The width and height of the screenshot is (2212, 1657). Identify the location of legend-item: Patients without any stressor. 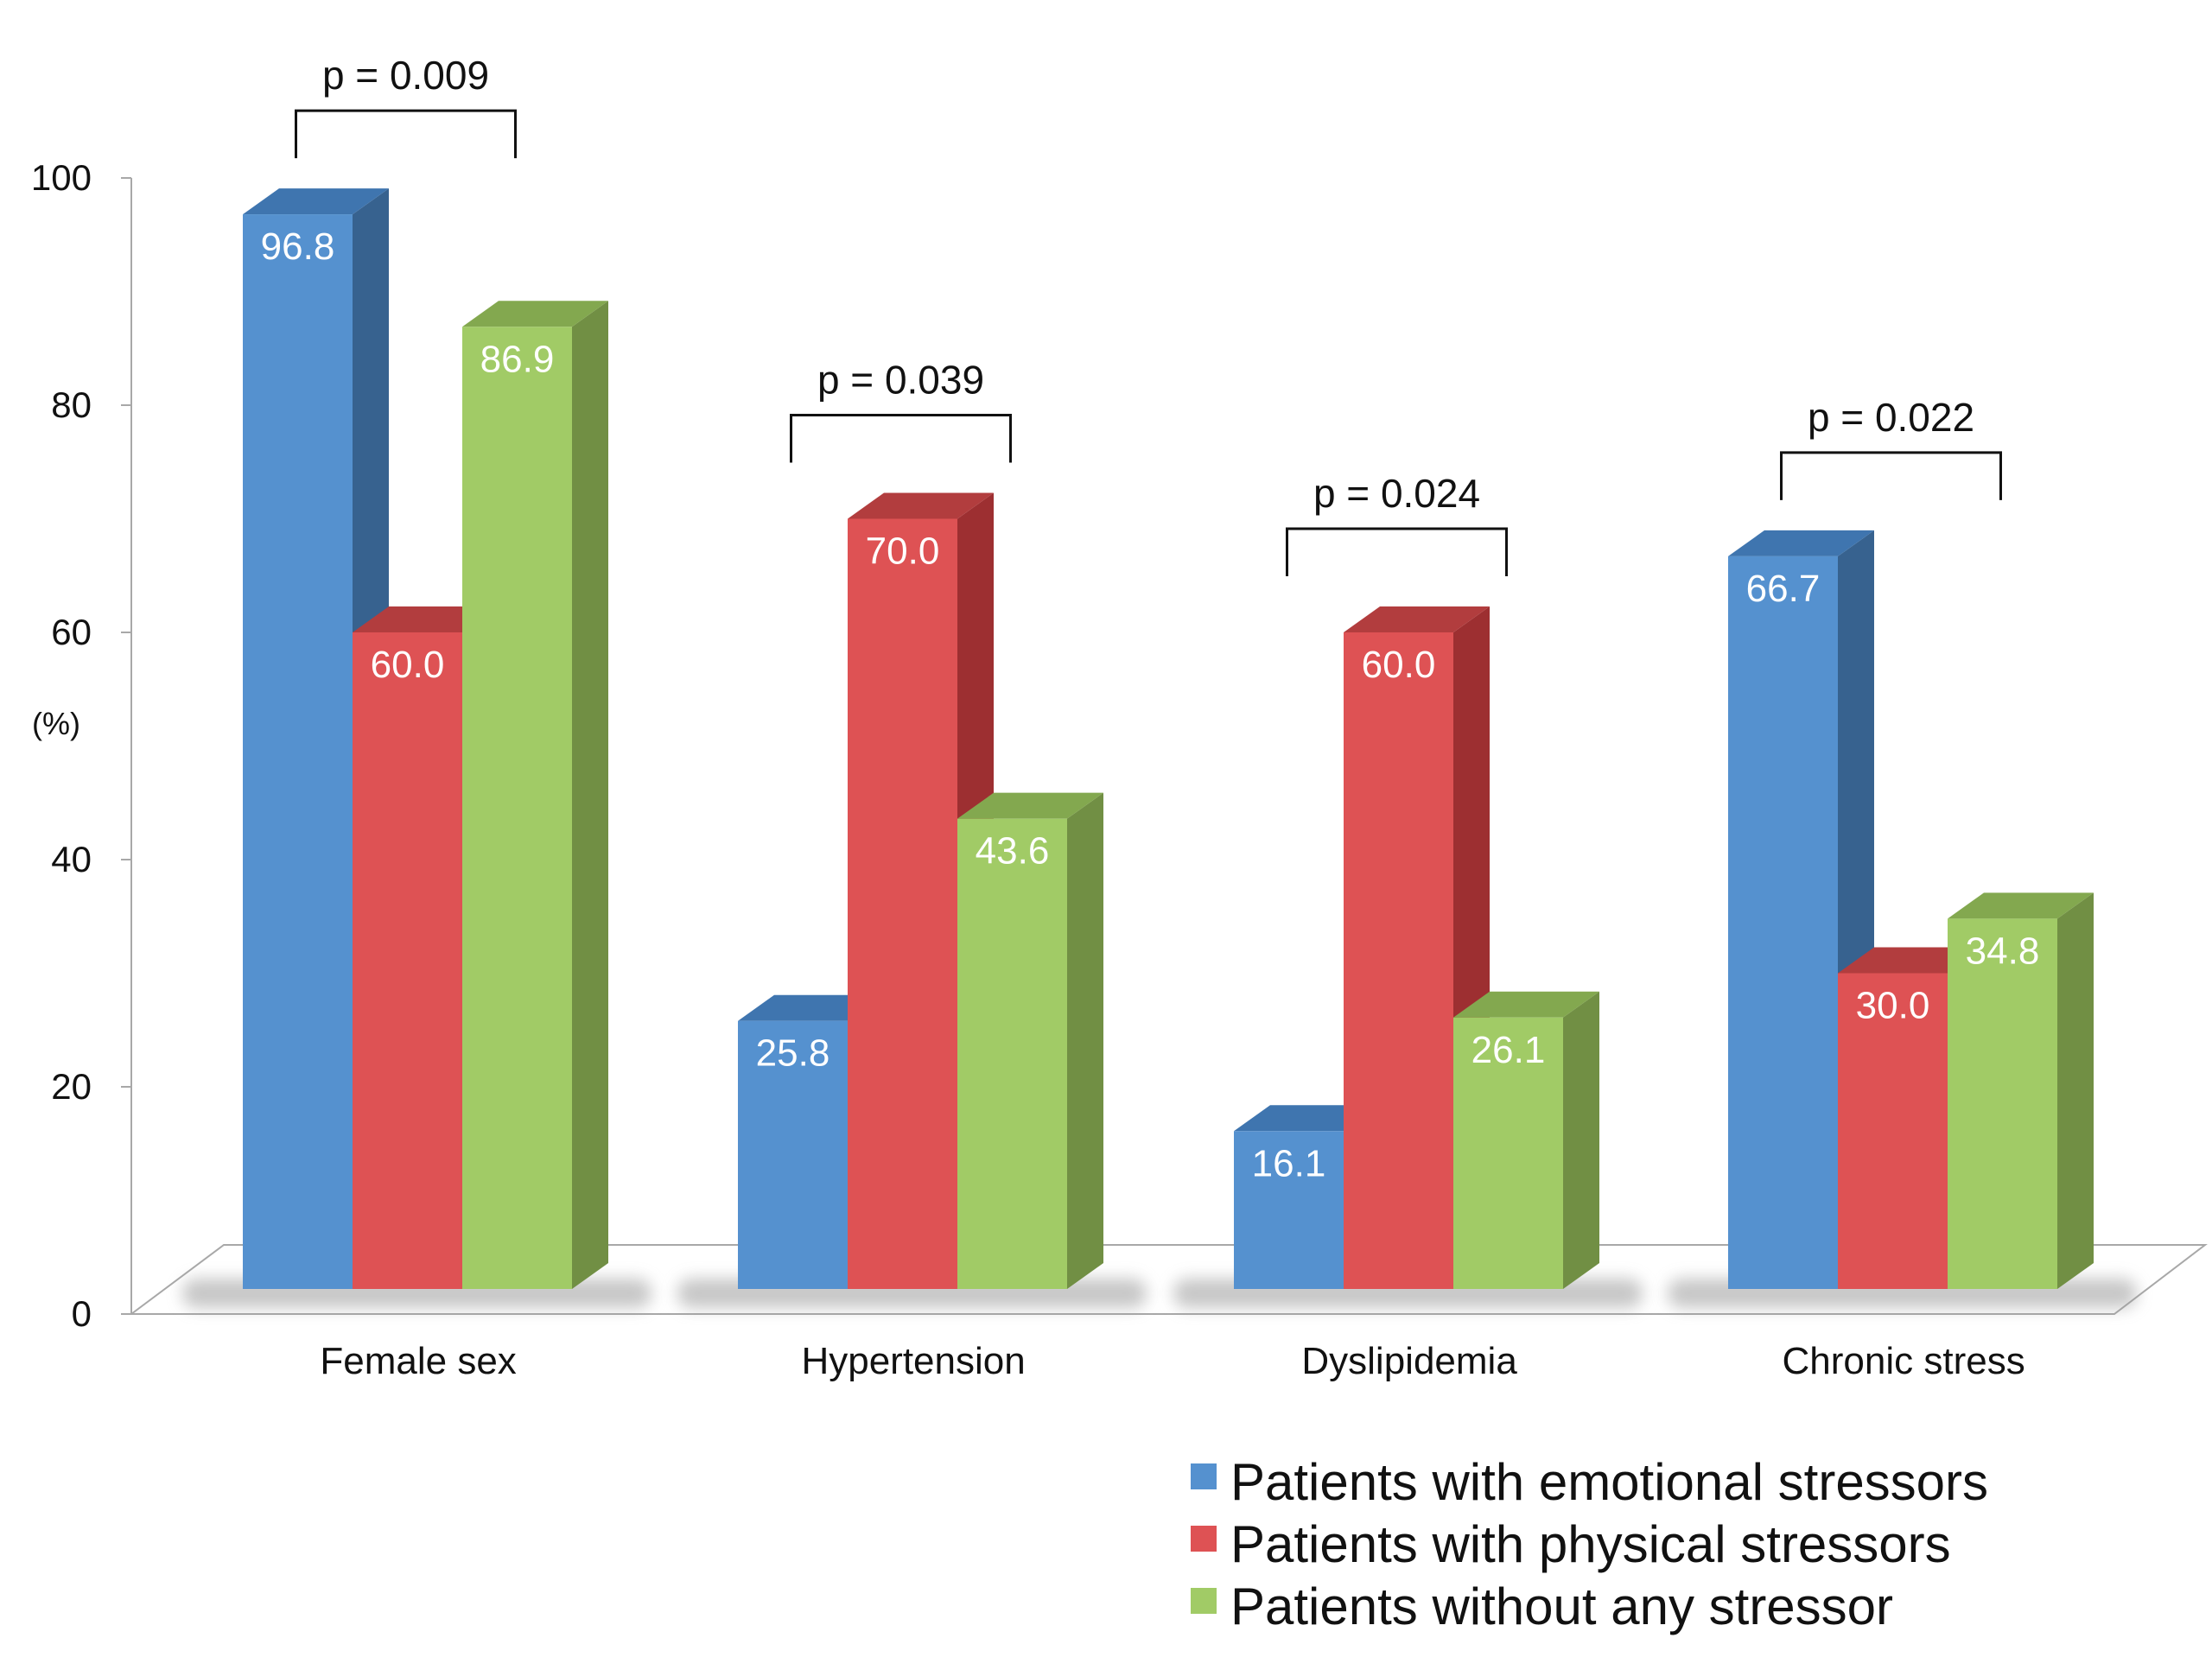
(1542, 1606).